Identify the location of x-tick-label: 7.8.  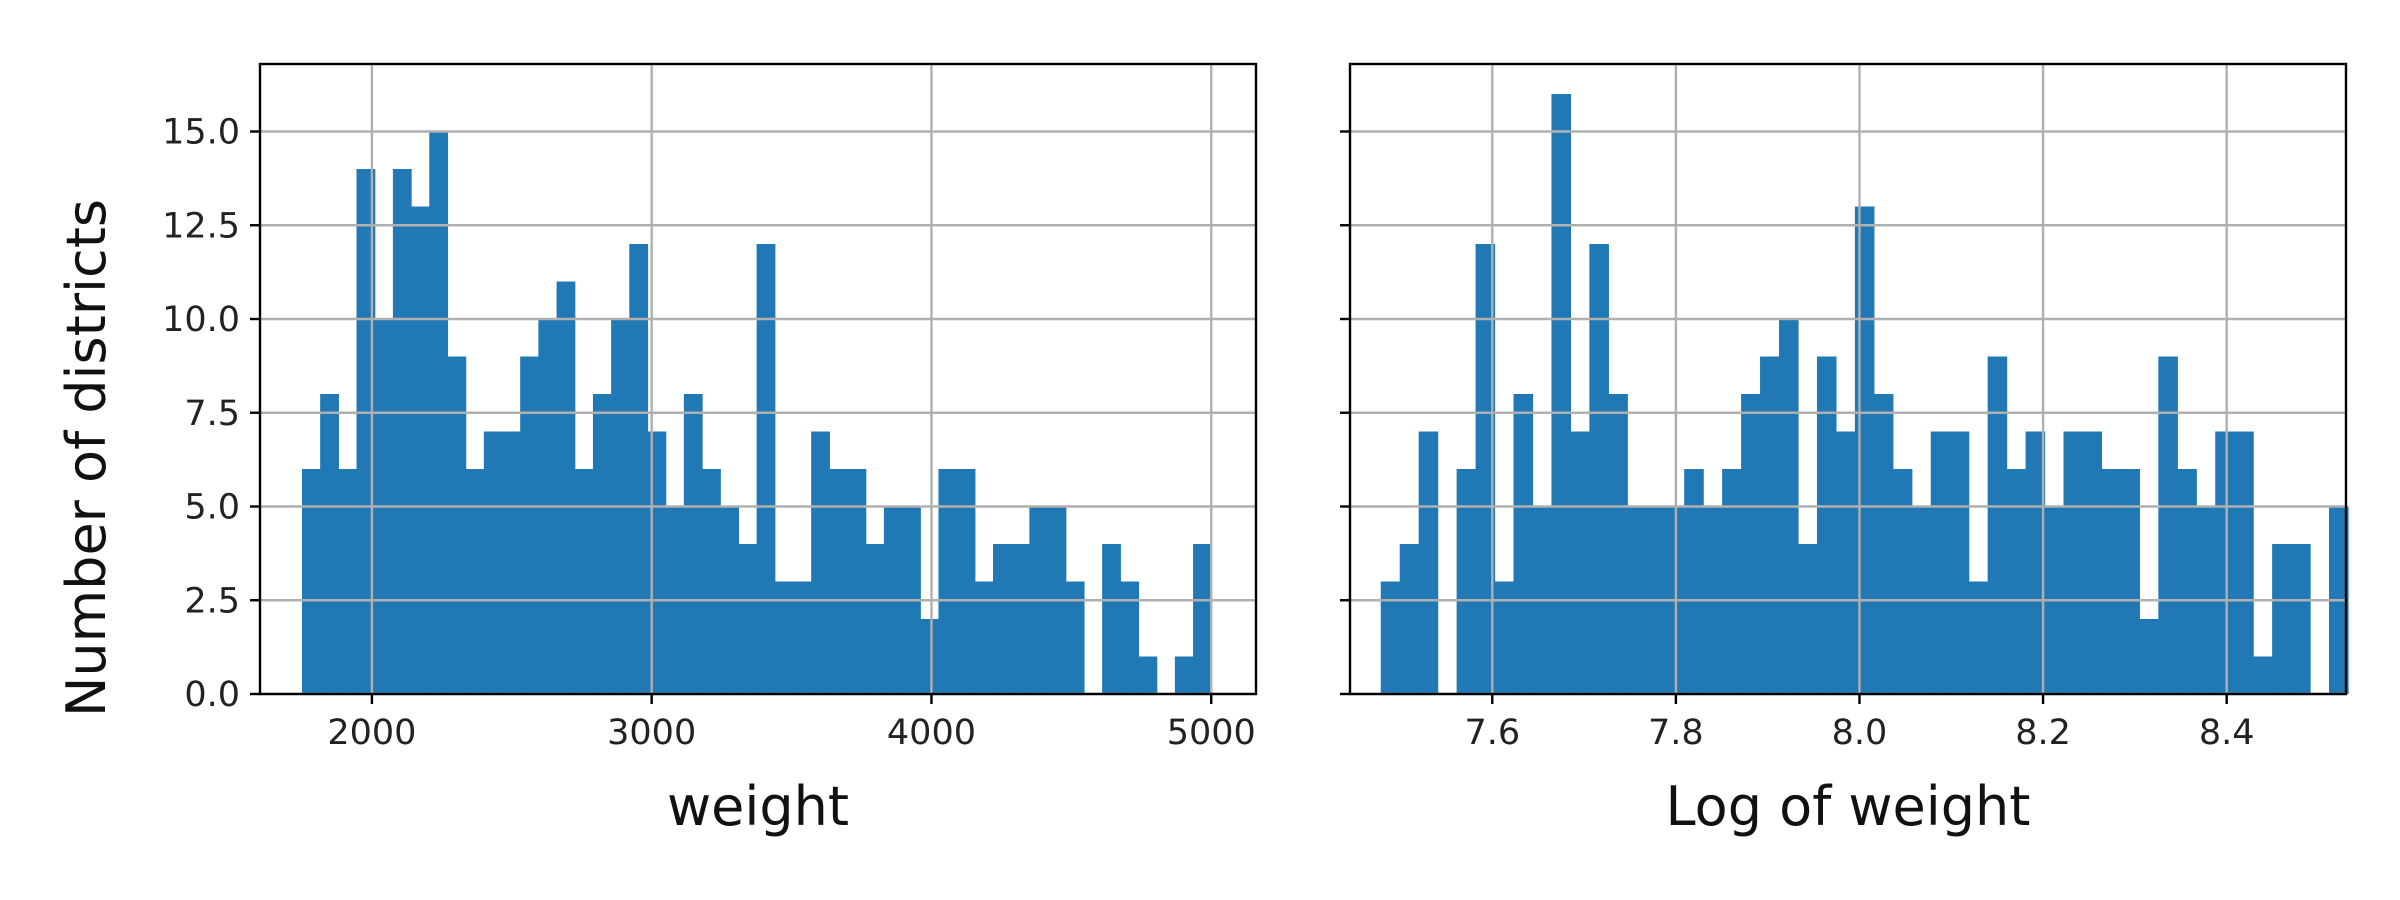
(1676, 733).